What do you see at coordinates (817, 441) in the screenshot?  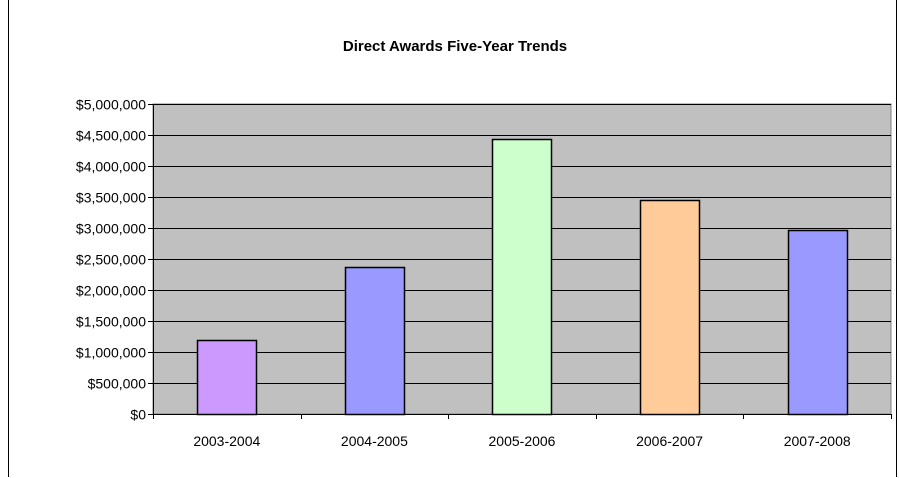 I see `x-tick-label: 2007-2008` at bounding box center [817, 441].